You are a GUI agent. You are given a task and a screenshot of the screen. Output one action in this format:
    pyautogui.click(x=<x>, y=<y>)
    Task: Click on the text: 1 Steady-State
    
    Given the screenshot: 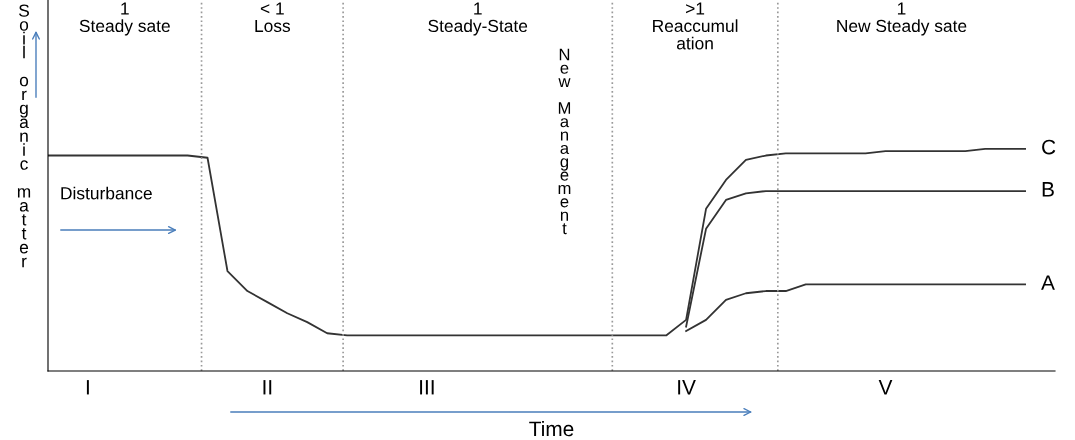 What is the action you would take?
    pyautogui.click(x=478, y=19)
    